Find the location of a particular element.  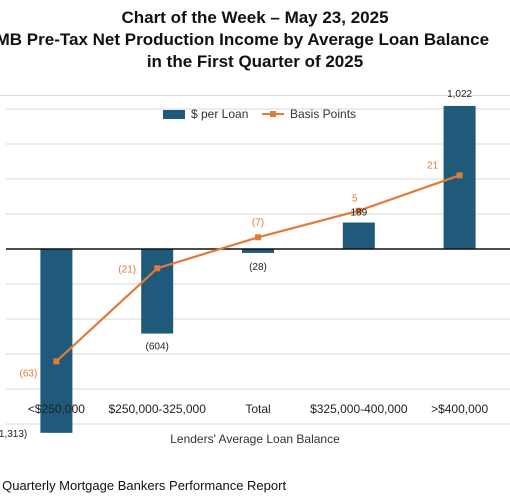

legend-line-swatch is located at coordinates (273, 114).